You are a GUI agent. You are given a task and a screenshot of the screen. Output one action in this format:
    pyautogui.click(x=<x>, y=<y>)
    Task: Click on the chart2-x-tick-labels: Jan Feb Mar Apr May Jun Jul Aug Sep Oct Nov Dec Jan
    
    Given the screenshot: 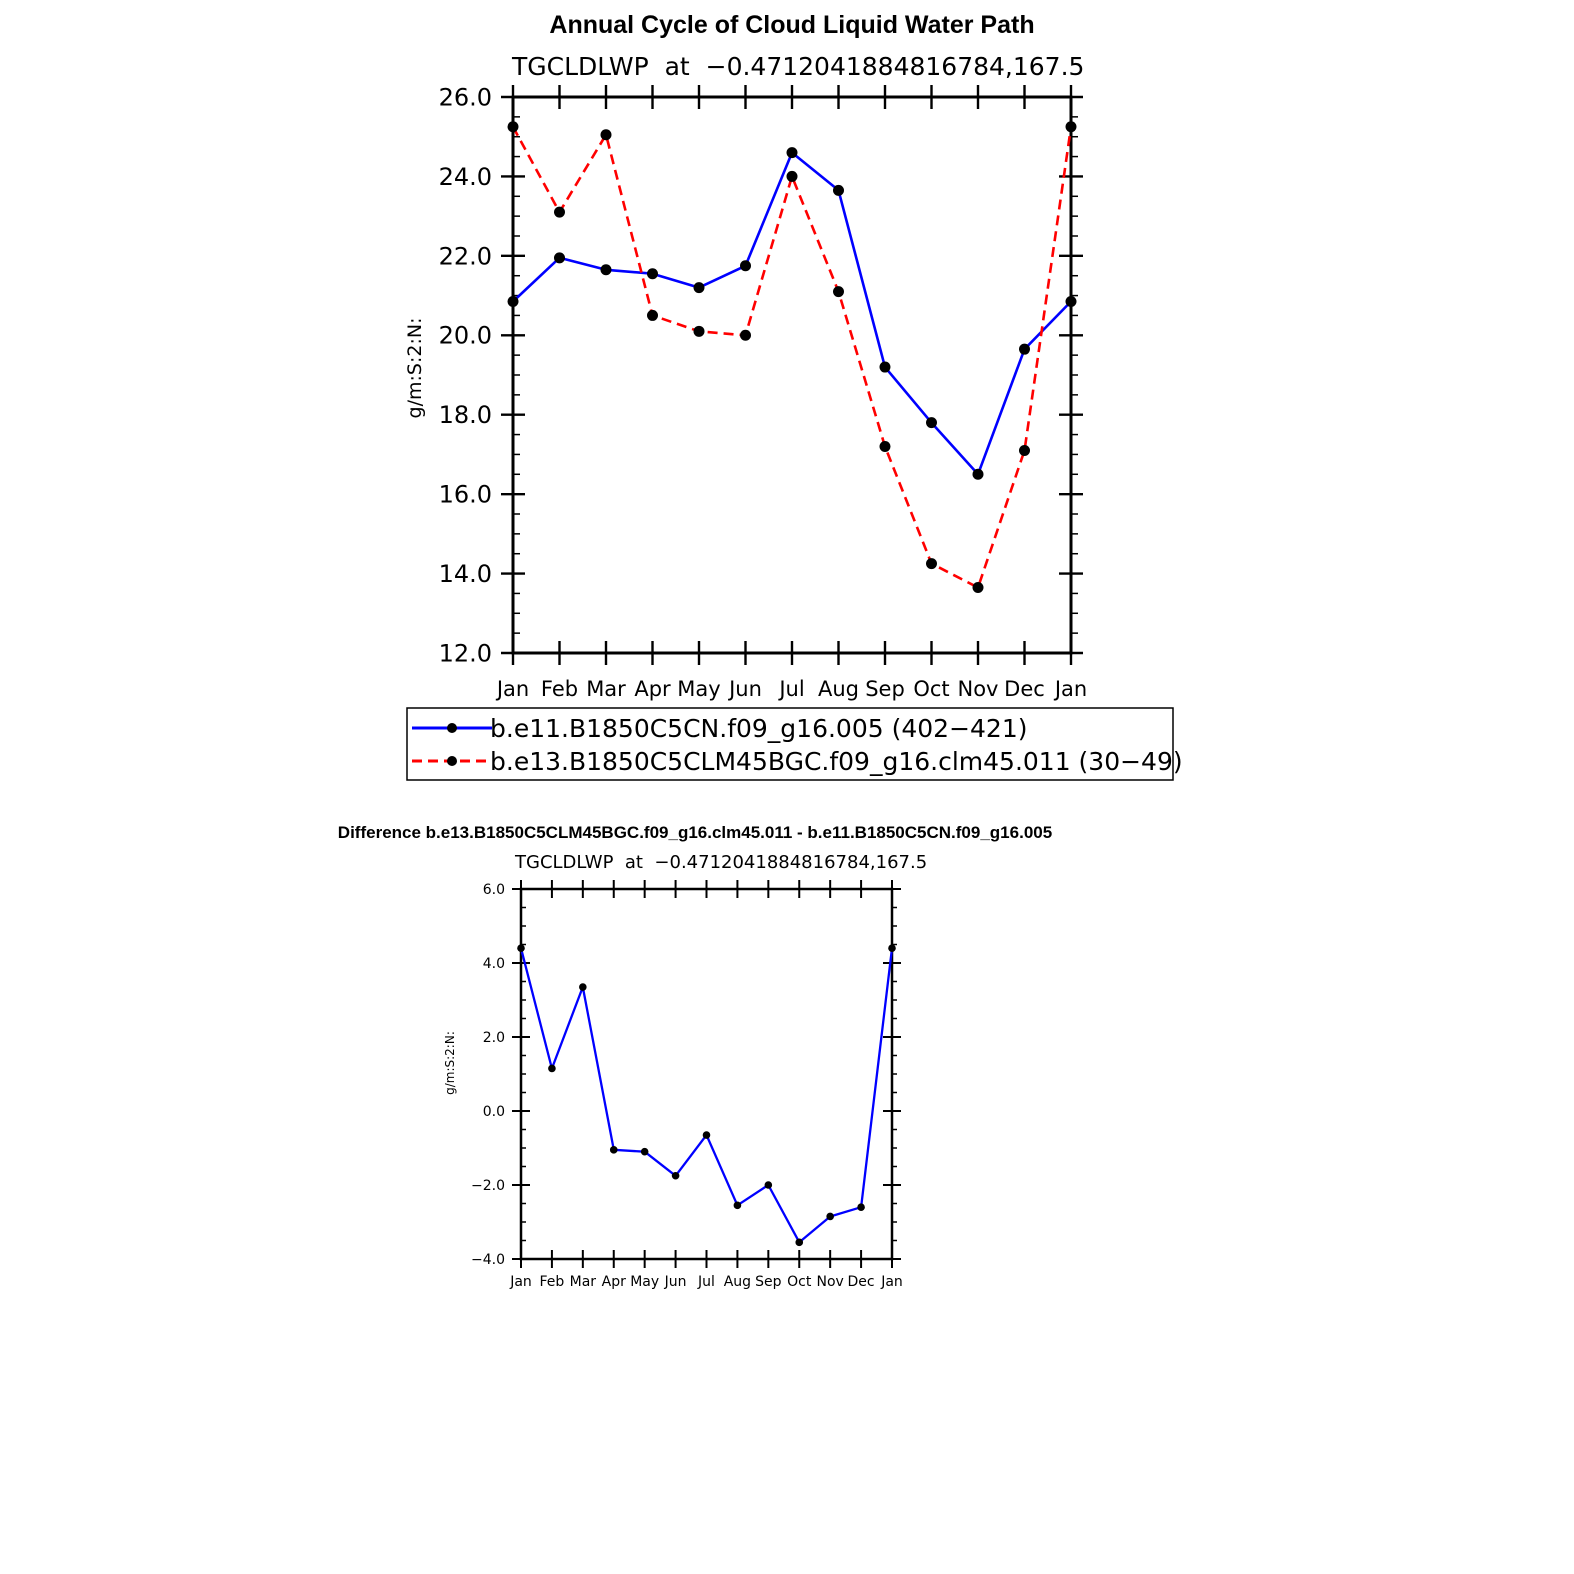 What is the action you would take?
    pyautogui.click(x=706, y=1282)
    